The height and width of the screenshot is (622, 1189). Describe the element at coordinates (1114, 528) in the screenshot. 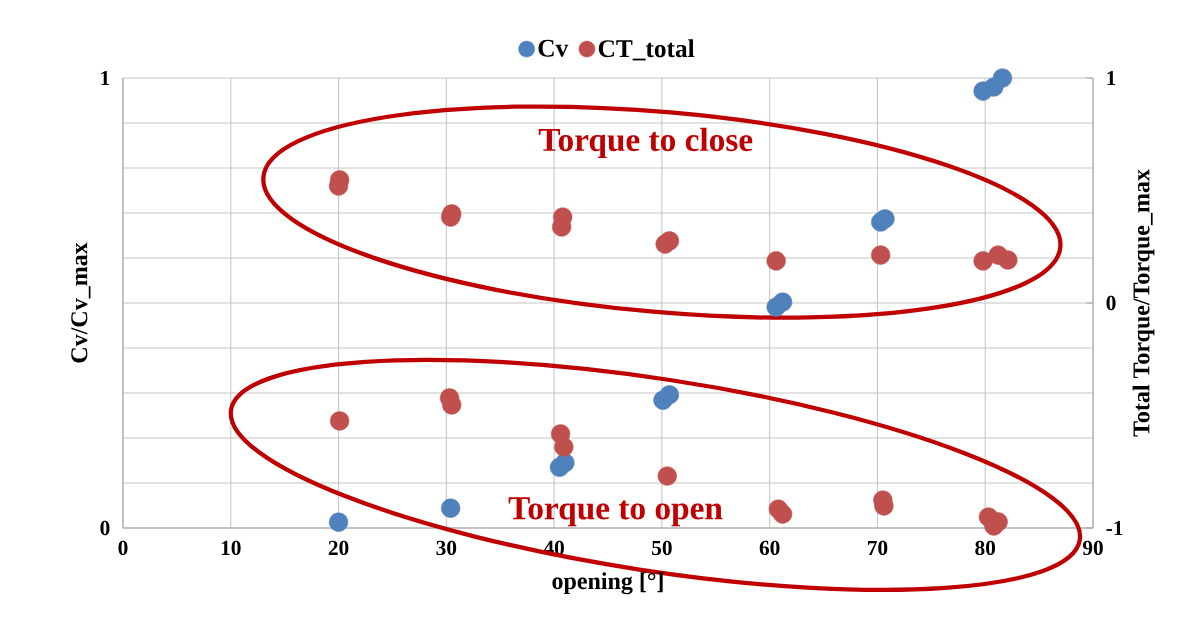

I see `y2-tick-label: -1` at that location.